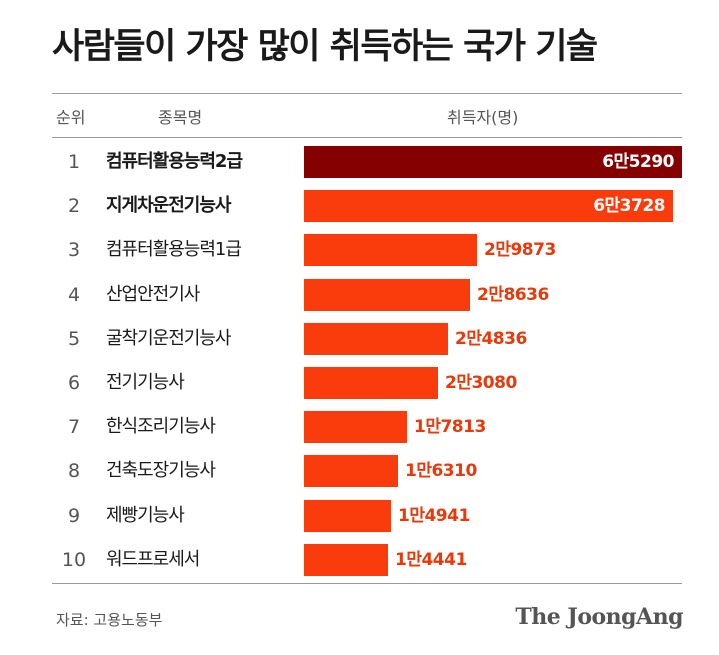  What do you see at coordinates (74, 559) in the screenshot?
I see `rank-label: 10` at bounding box center [74, 559].